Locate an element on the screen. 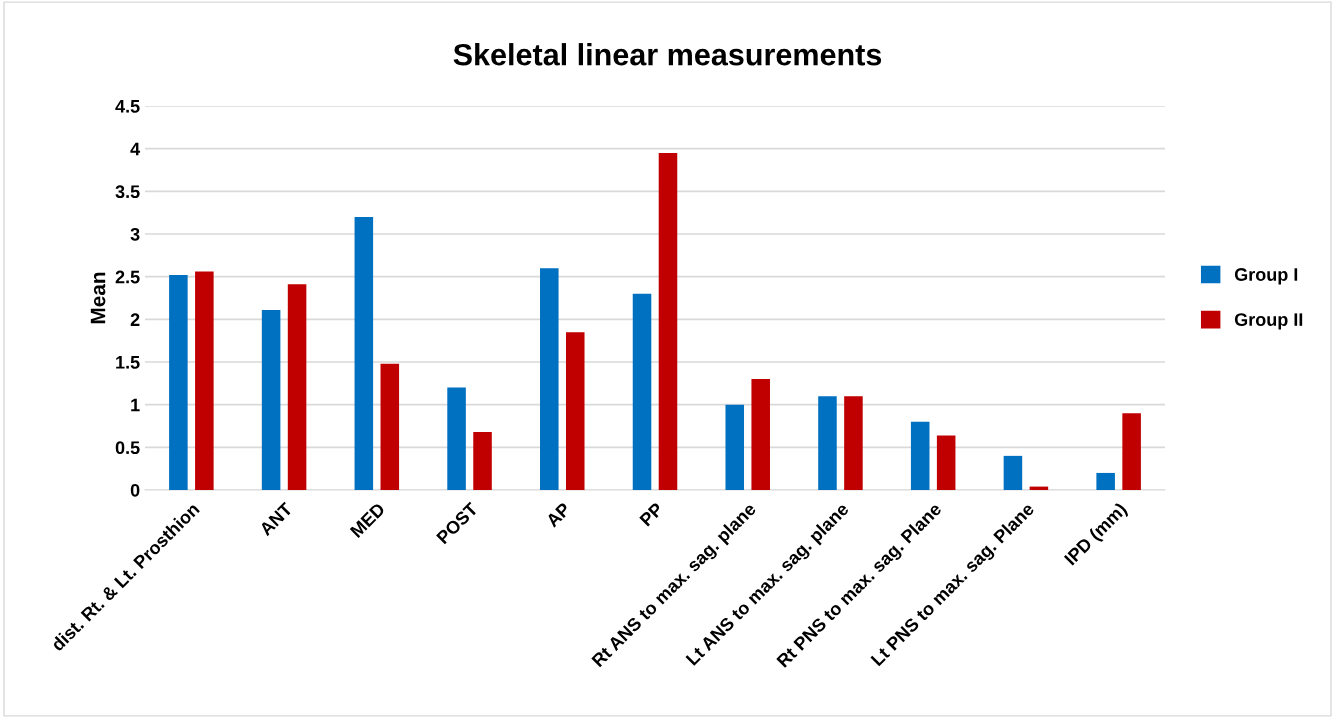 The image size is (1335, 718). y-tick-label: 3.5 is located at coordinates (127, 192).